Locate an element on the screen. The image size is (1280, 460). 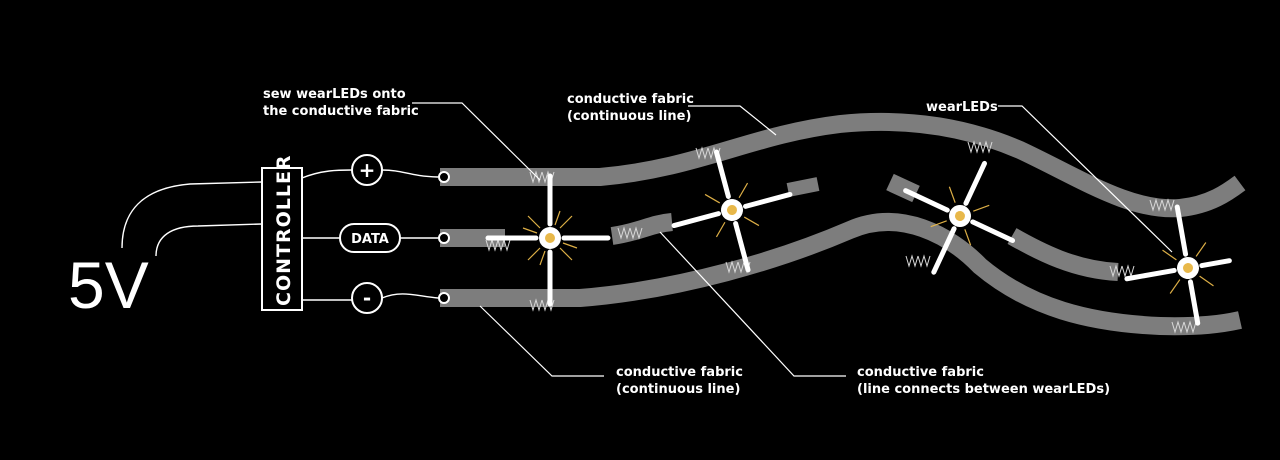
sew-label: sew wearLEDs onto the conductive fabric is located at coordinates (341, 103).